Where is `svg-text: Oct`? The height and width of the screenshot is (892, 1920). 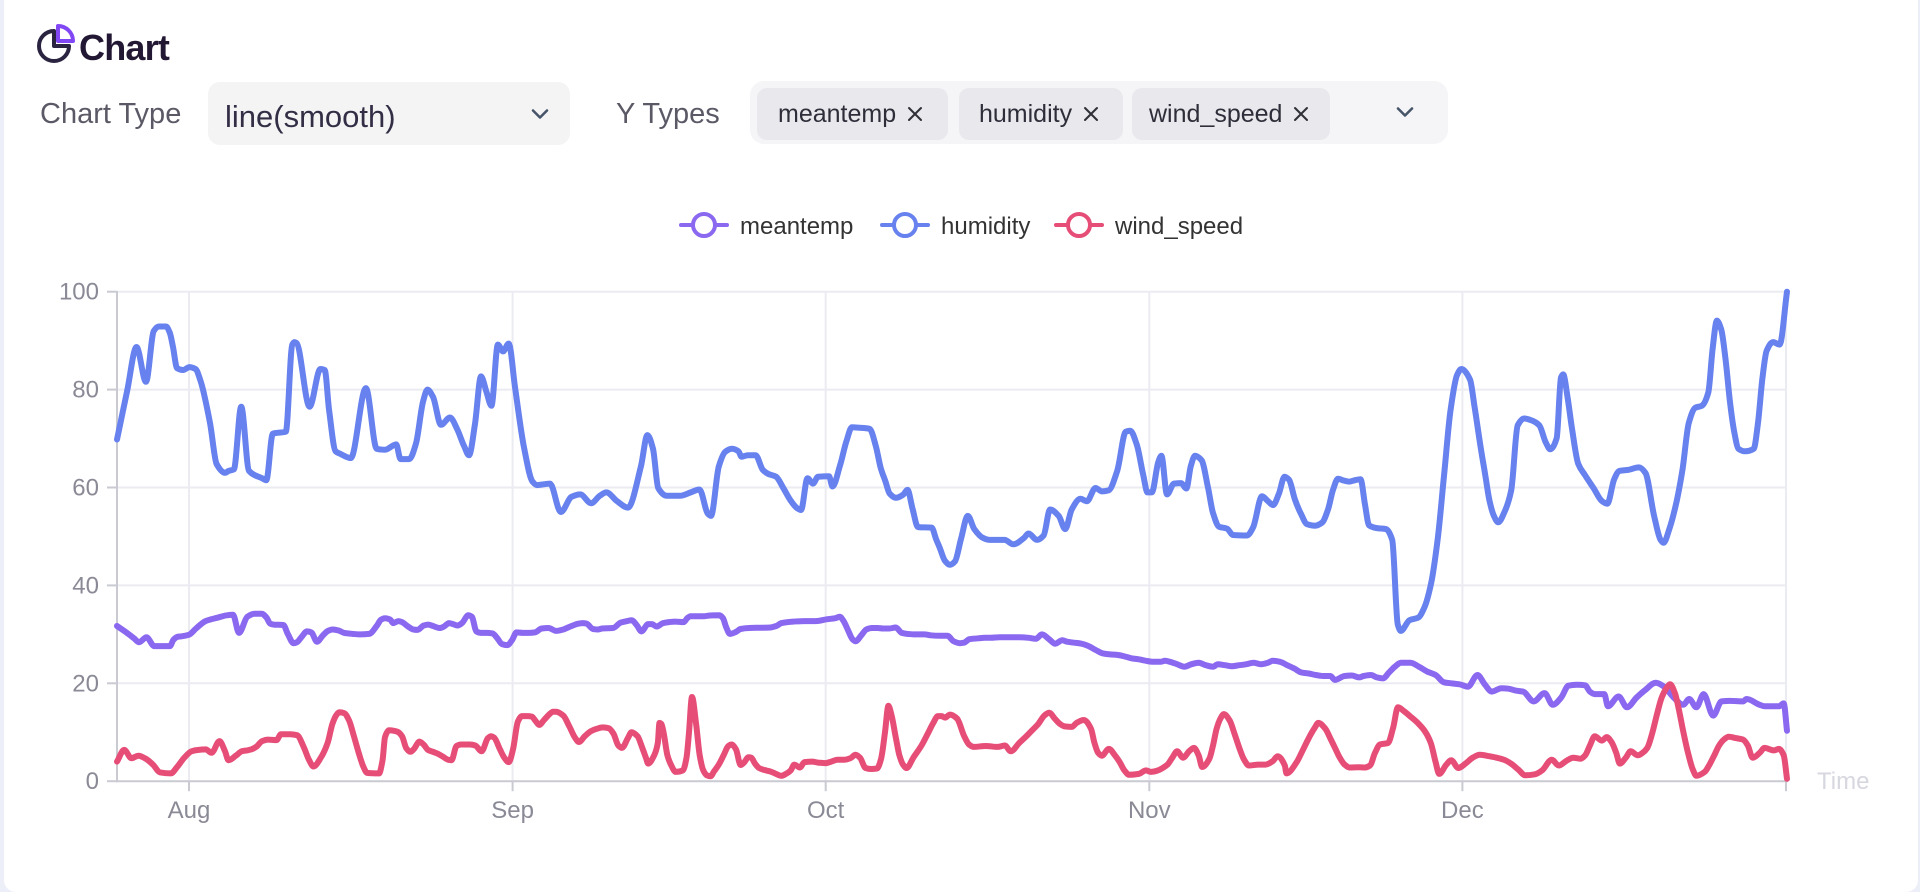 svg-text: Oct is located at coordinates (826, 810).